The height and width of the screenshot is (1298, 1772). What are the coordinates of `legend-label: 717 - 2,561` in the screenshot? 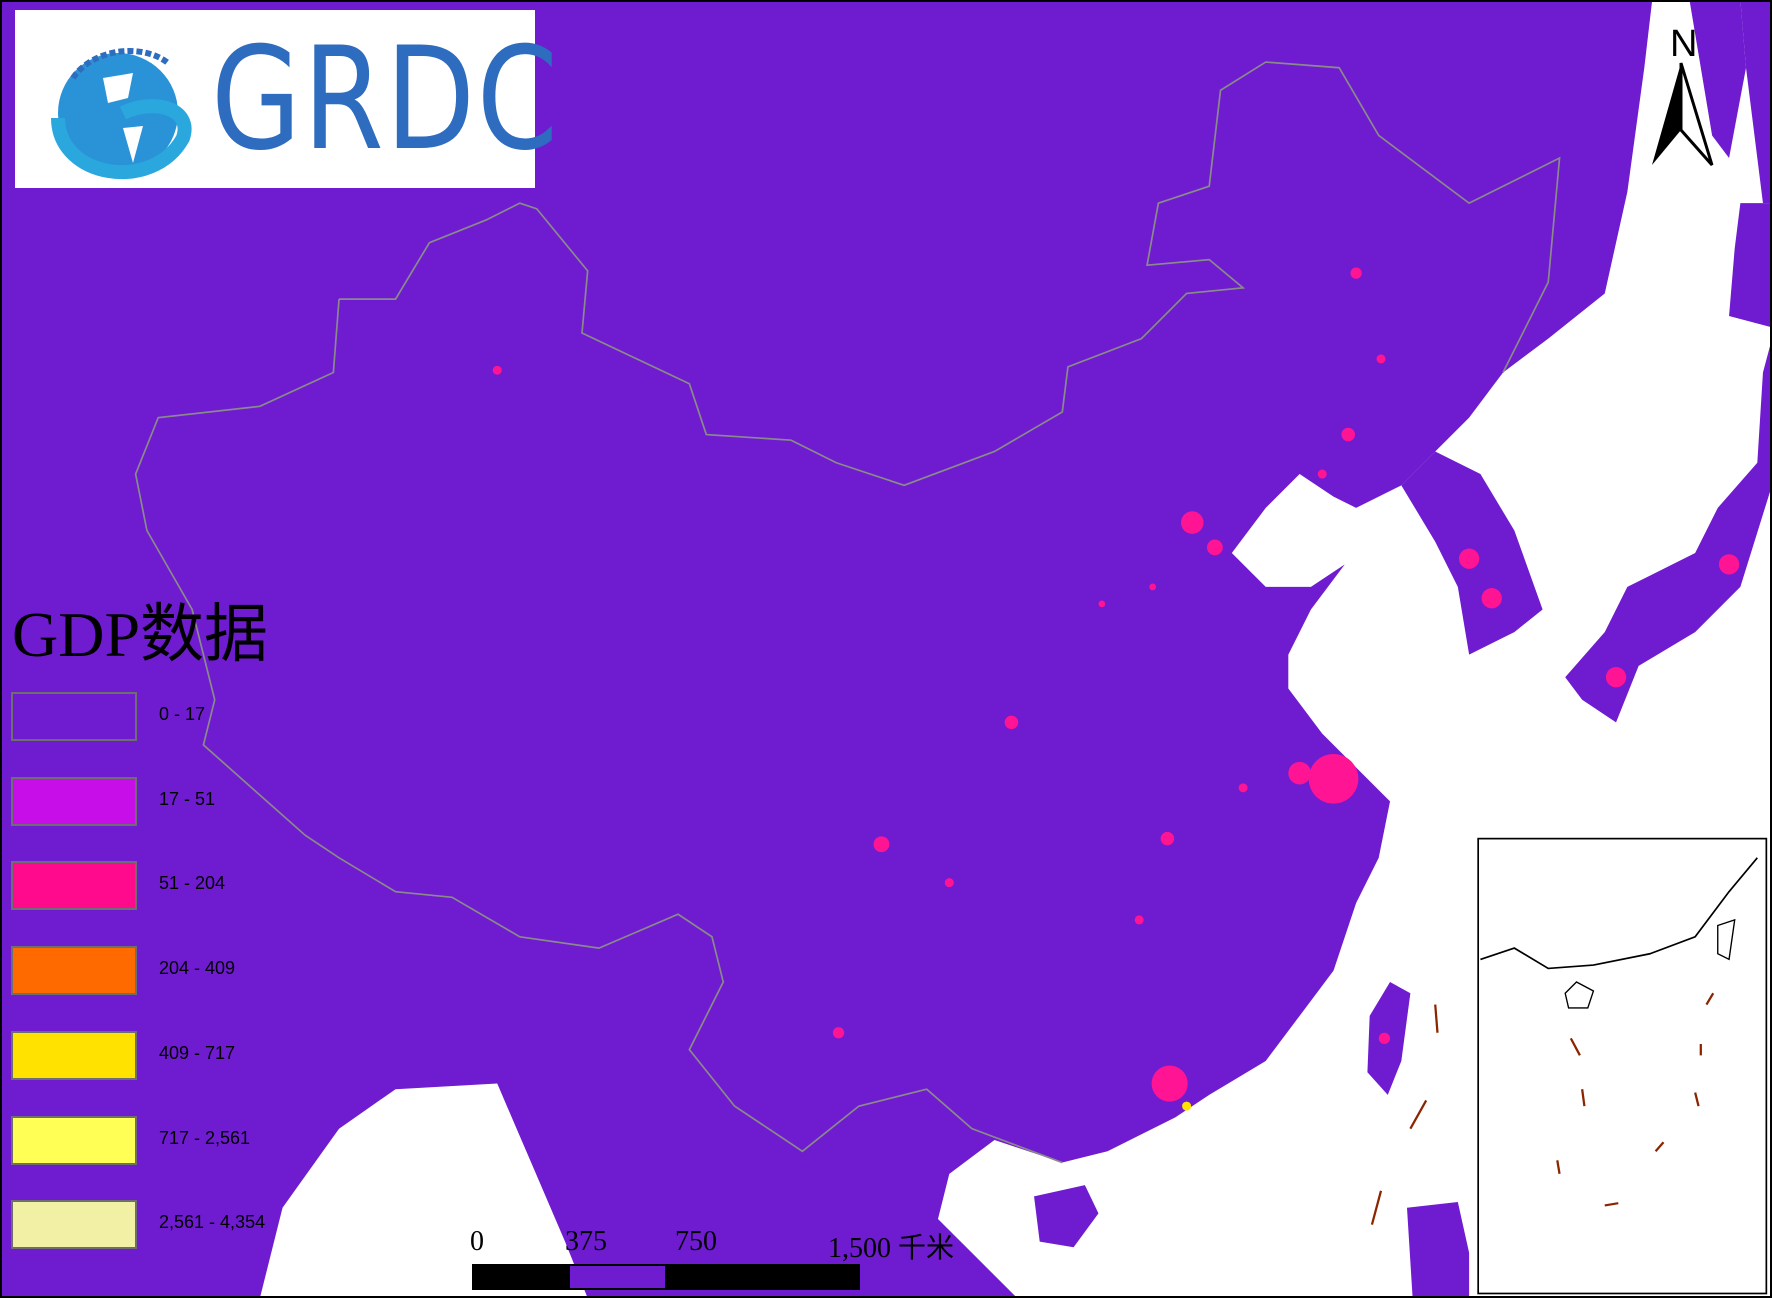 It's located at (205, 1137).